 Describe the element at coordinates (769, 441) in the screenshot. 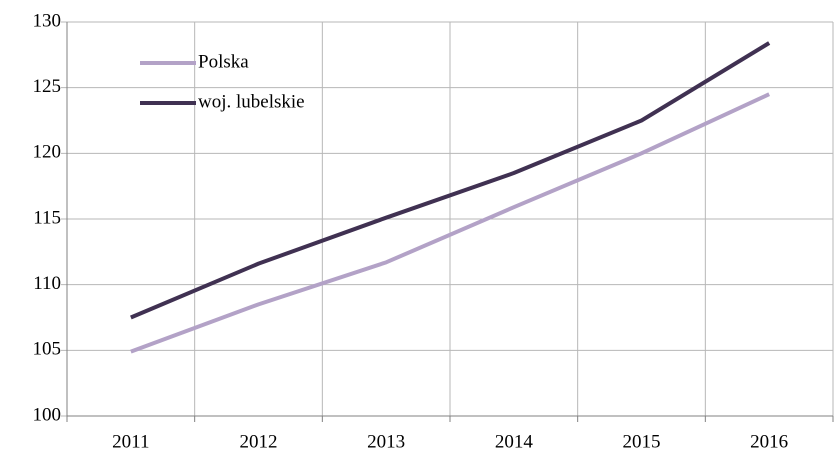

I see `x-tick-label: 2016` at that location.